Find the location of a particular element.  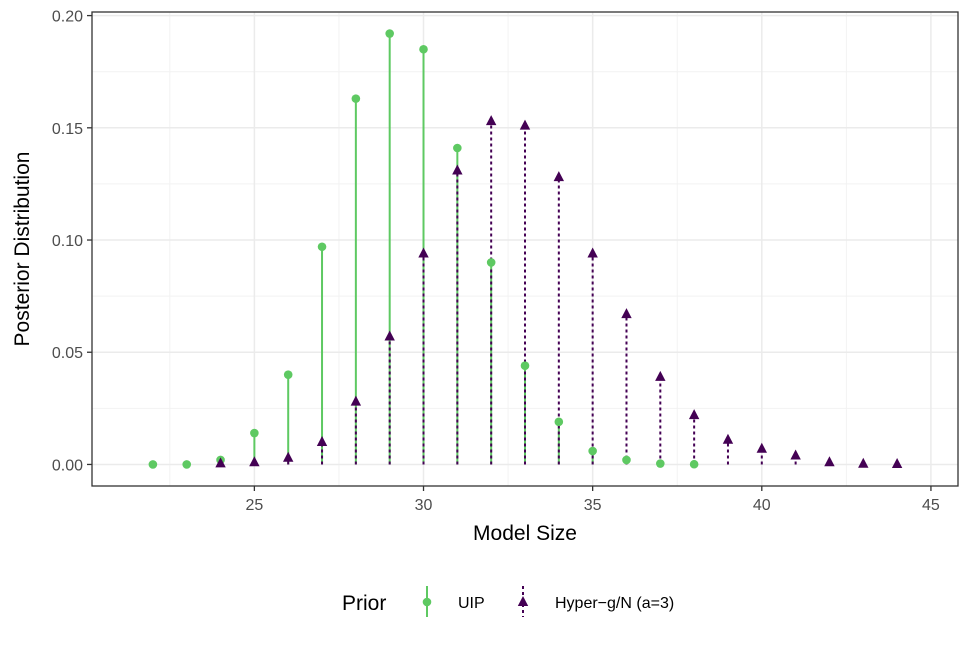

y-tick-label: 0.05 is located at coordinates (67, 353).